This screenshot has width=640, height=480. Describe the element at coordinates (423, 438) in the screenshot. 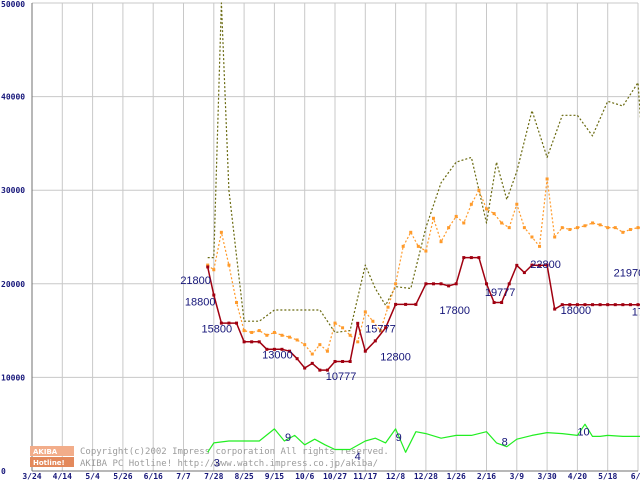

I see `series-line-shop-count` at that location.